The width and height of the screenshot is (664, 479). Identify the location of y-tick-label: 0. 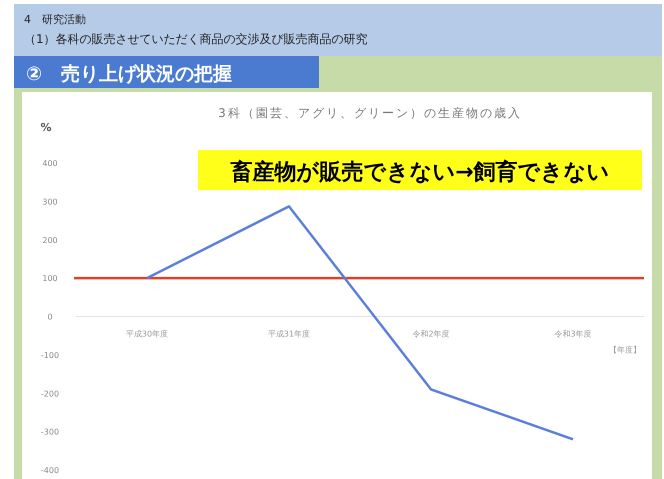
(50, 317).